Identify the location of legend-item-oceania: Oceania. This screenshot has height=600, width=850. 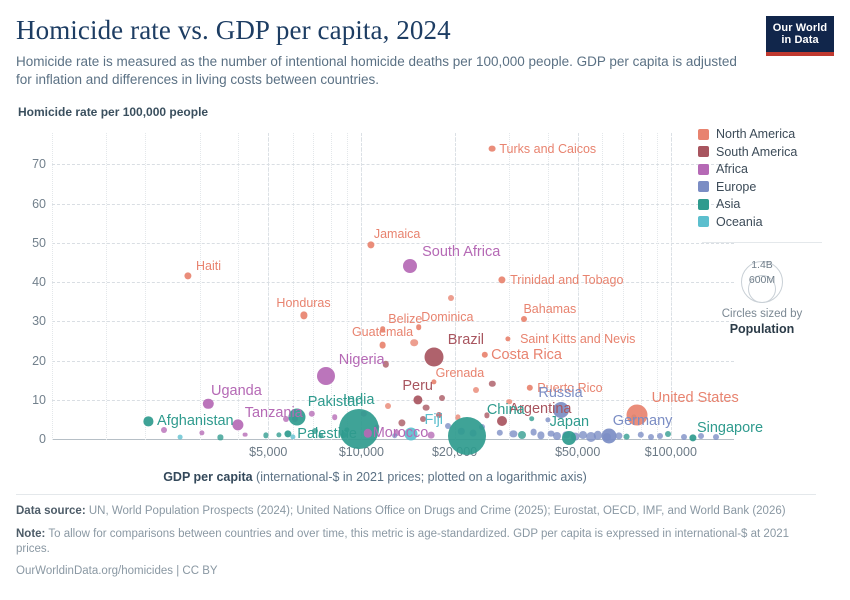
(762, 222).